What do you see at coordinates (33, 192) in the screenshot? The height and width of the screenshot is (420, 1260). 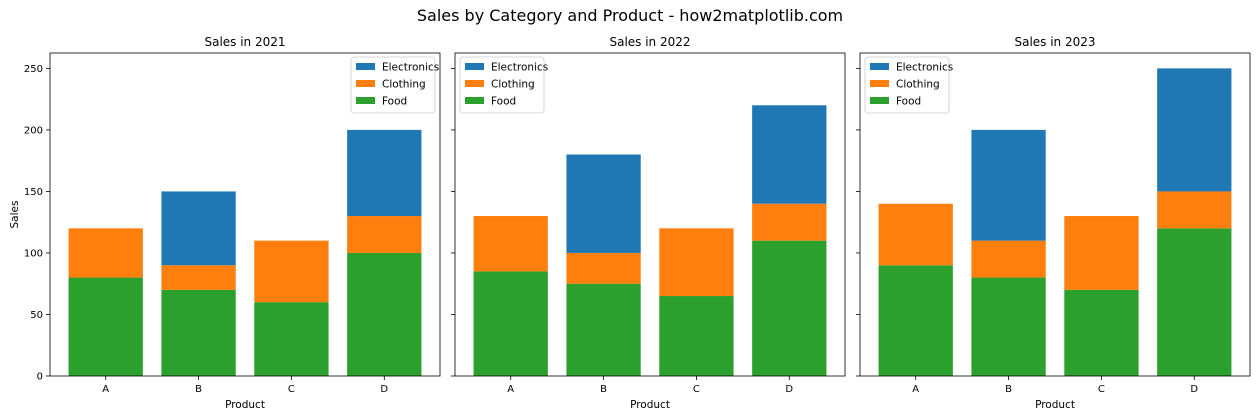 I see `y-tick-label: 150` at bounding box center [33, 192].